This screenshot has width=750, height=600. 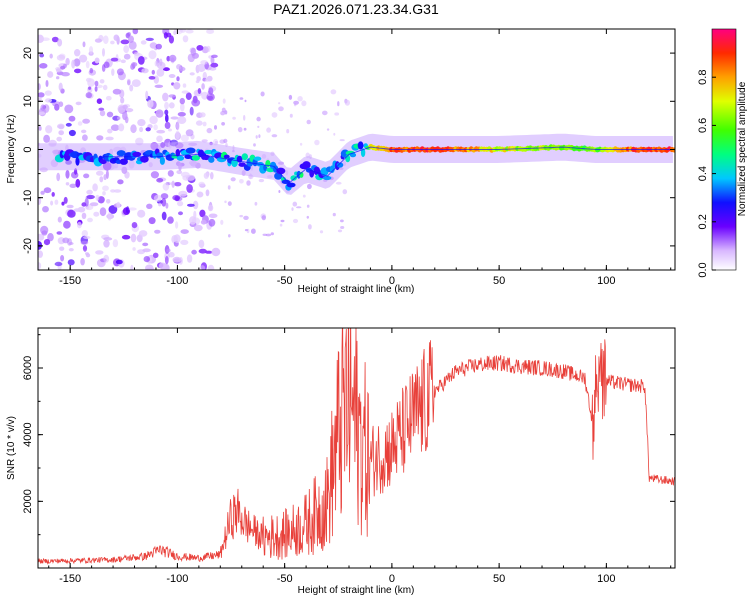 I want to click on spectrogram-xtick-label: 100, so click(x=606, y=281).